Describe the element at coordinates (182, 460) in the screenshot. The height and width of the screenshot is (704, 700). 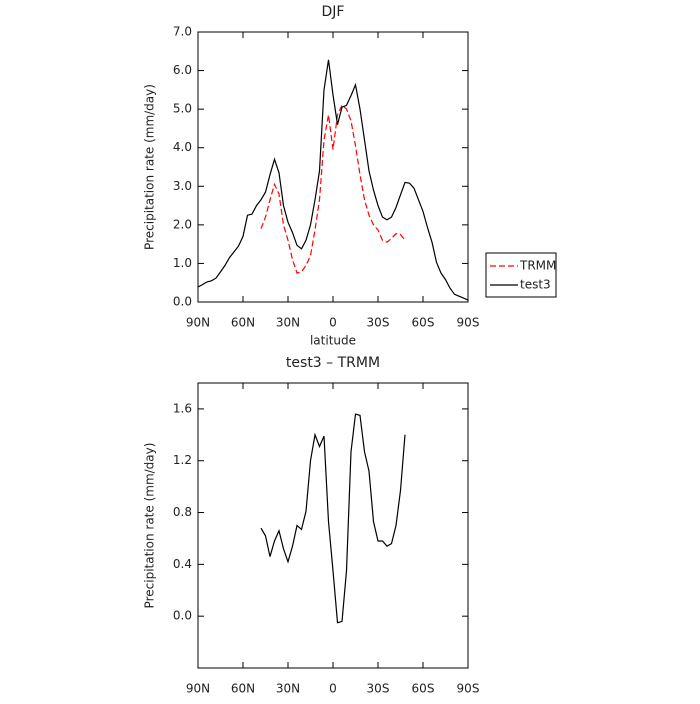
I see `y-tick-label: 1.2` at that location.